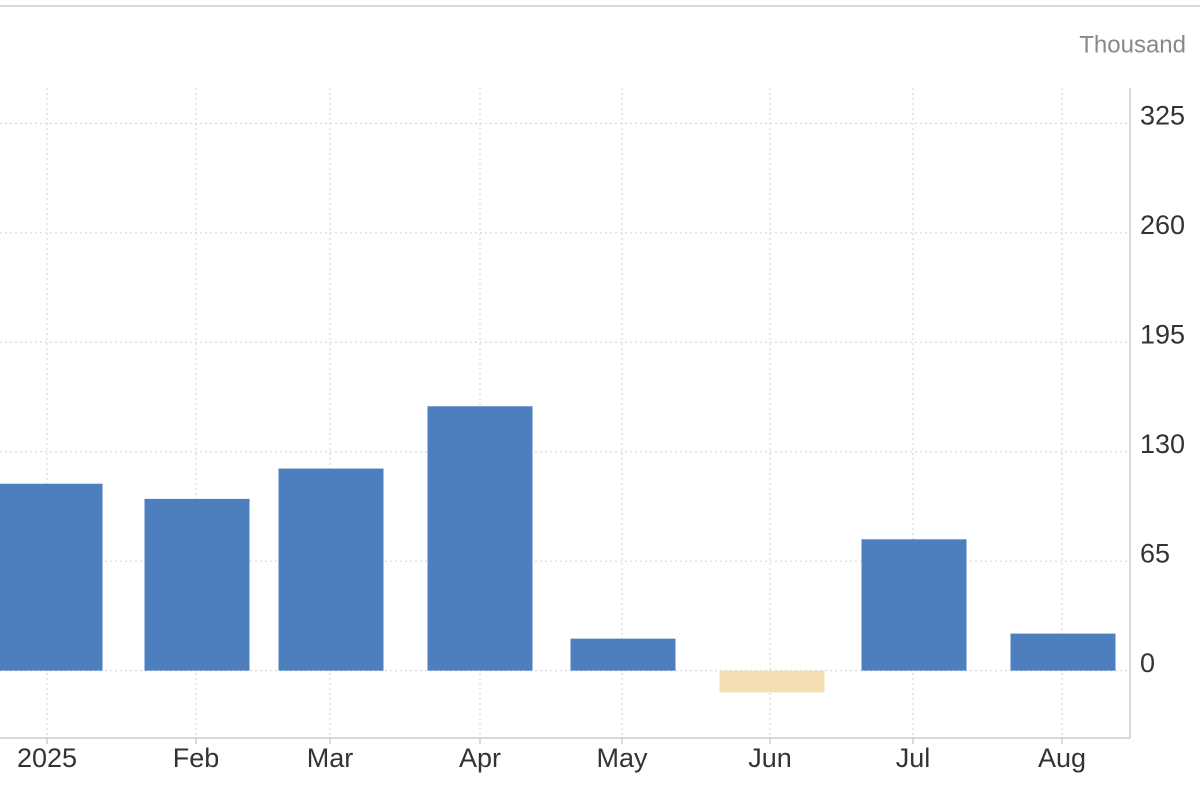 The image size is (1200, 800). Describe the element at coordinates (196, 758) in the screenshot. I see `x-tick-label: Feb` at that location.